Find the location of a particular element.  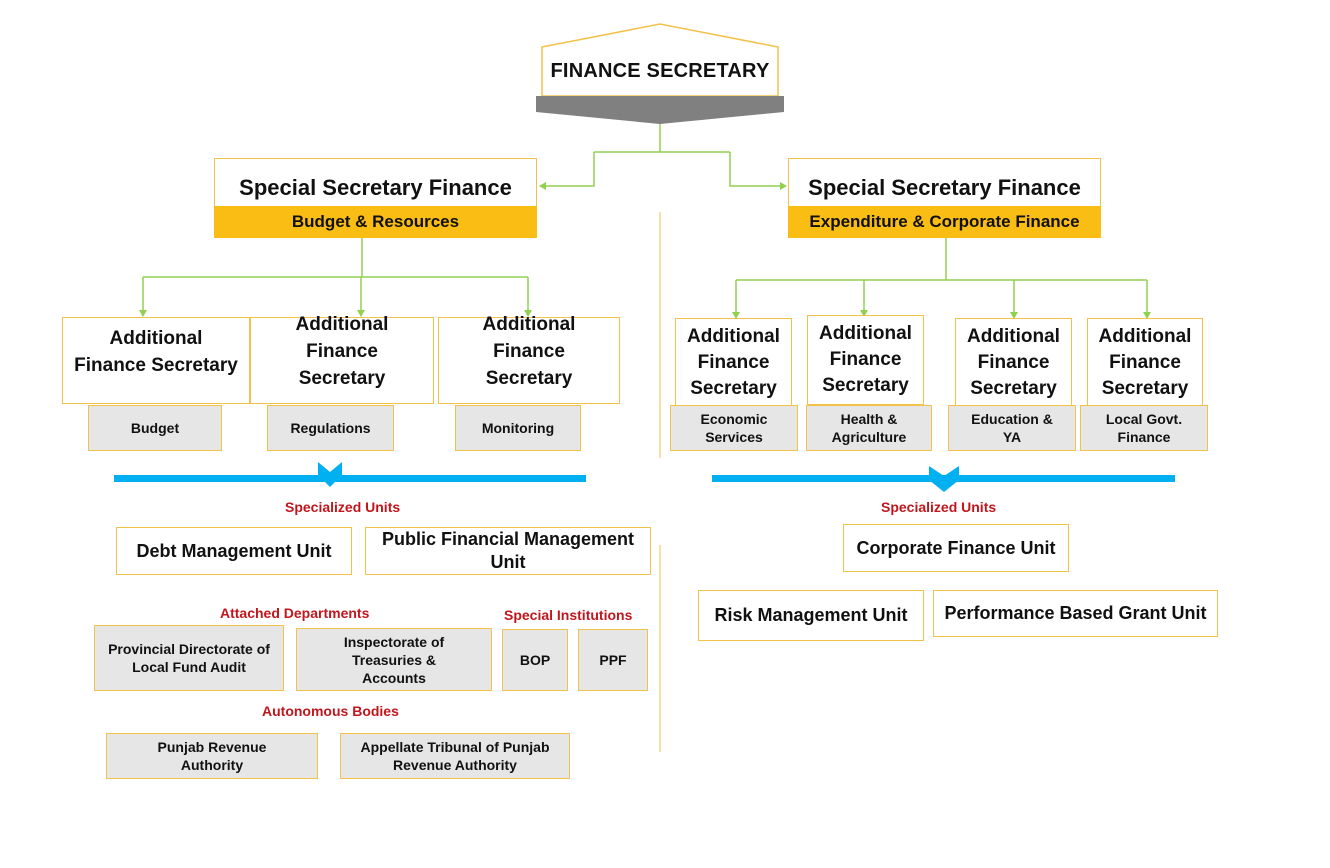

unit-economic-services: Economic Services is located at coordinates (734, 428).